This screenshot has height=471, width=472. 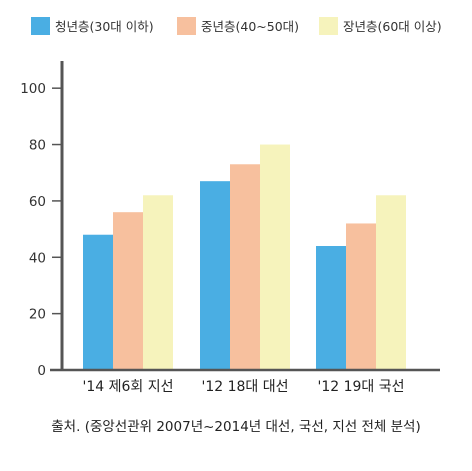 What do you see at coordinates (41, 371) in the screenshot?
I see `y-tick-label-0: 0` at bounding box center [41, 371].